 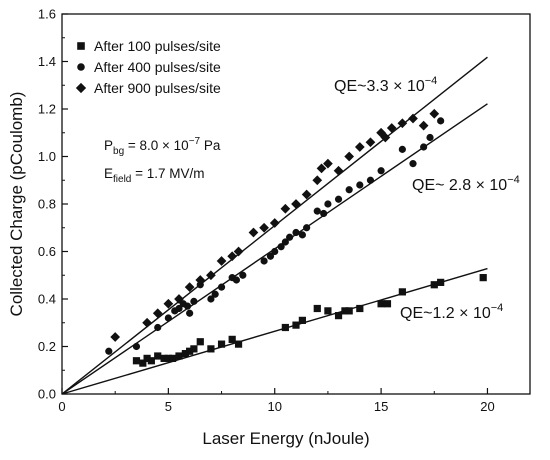 What do you see at coordinates (162, 160) in the screenshot?
I see `annotations: Pbg = 8.0 × 10−7 Pa Efield = 1.7 MV/m` at bounding box center [162, 160].